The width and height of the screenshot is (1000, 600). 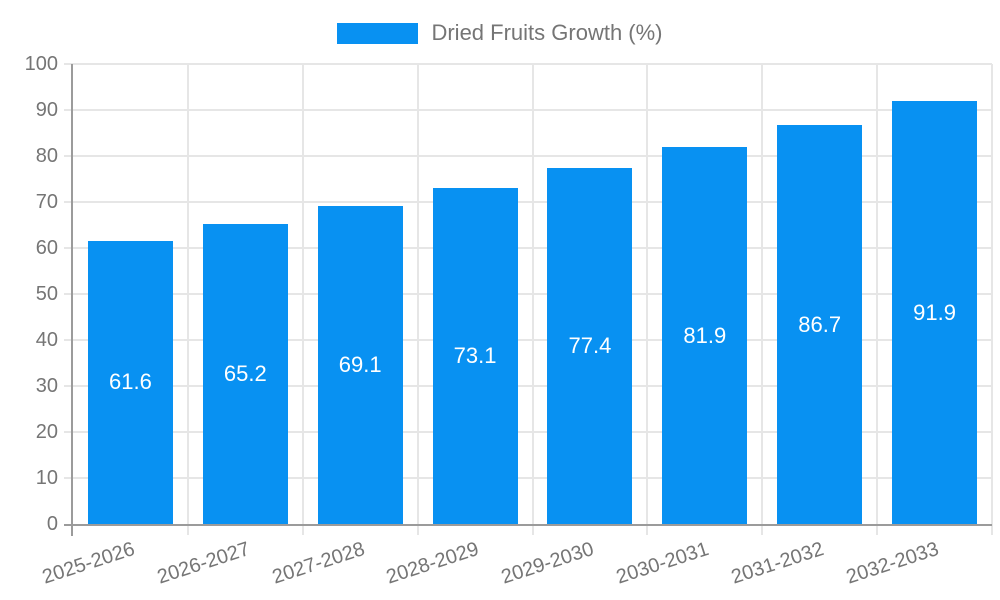 What do you see at coordinates (46, 478) in the screenshot?
I see `y-axis-tick-label: 10` at bounding box center [46, 478].